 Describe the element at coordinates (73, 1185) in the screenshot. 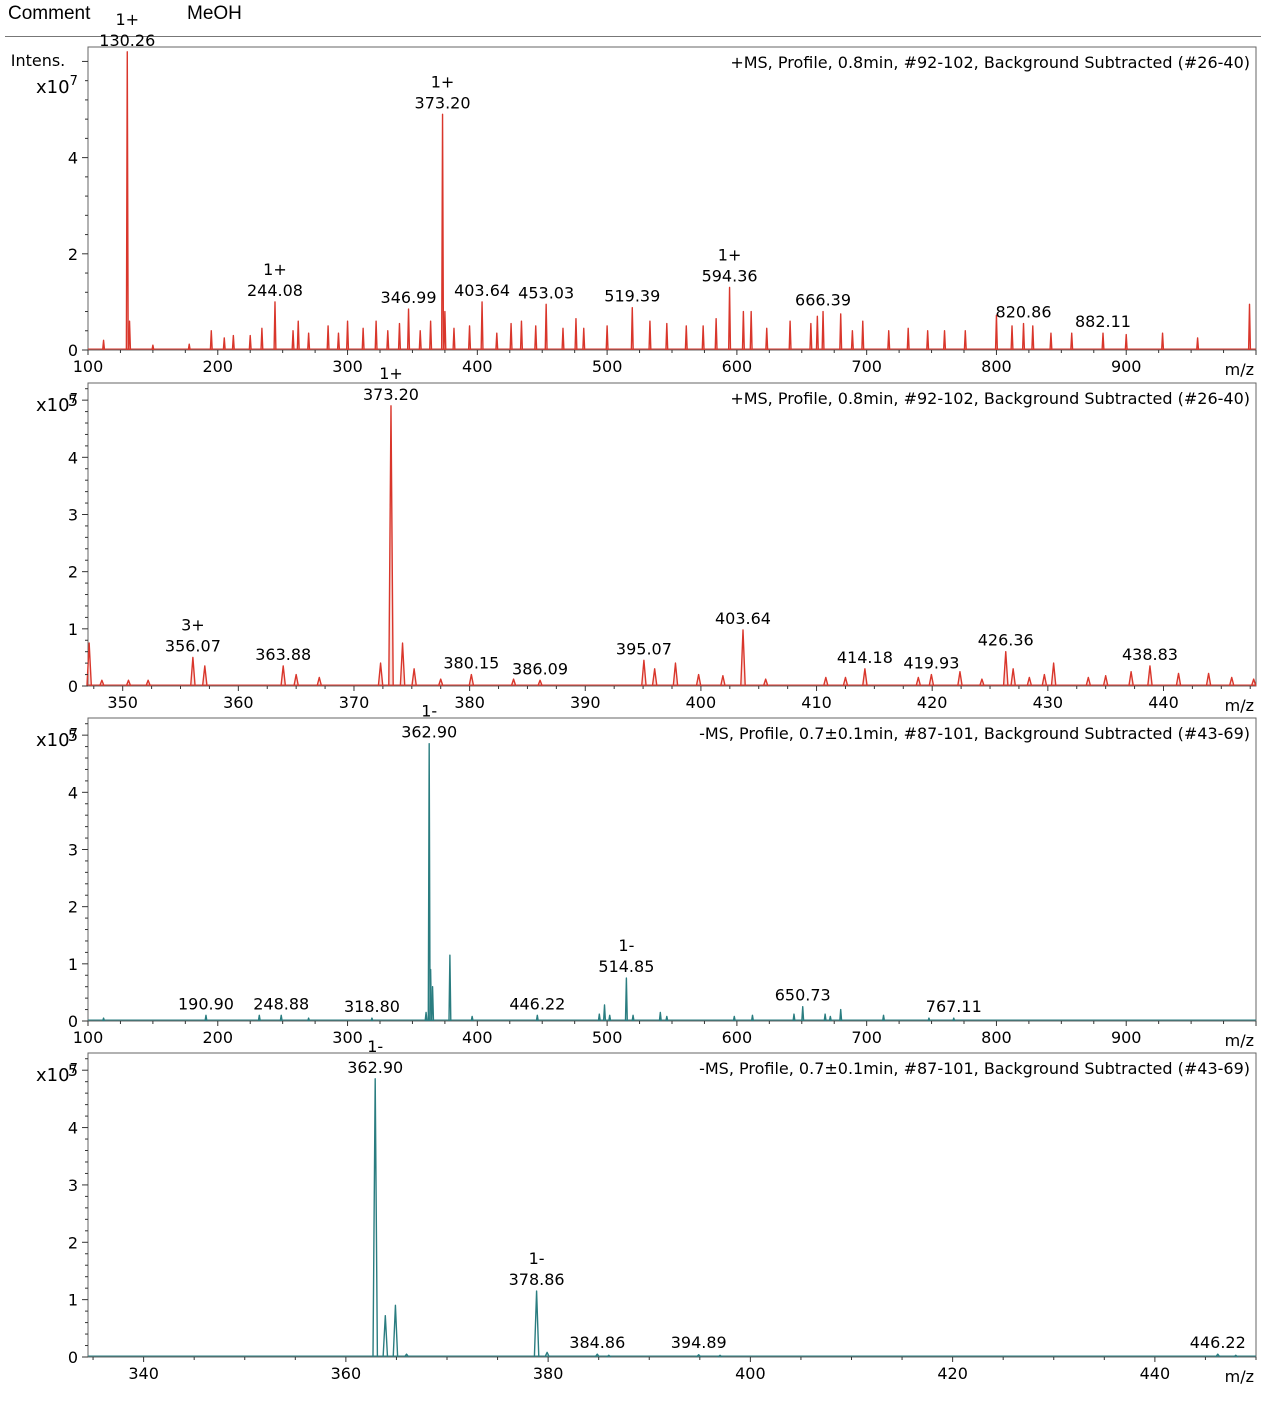

I see `y-tick-label: 3` at that location.